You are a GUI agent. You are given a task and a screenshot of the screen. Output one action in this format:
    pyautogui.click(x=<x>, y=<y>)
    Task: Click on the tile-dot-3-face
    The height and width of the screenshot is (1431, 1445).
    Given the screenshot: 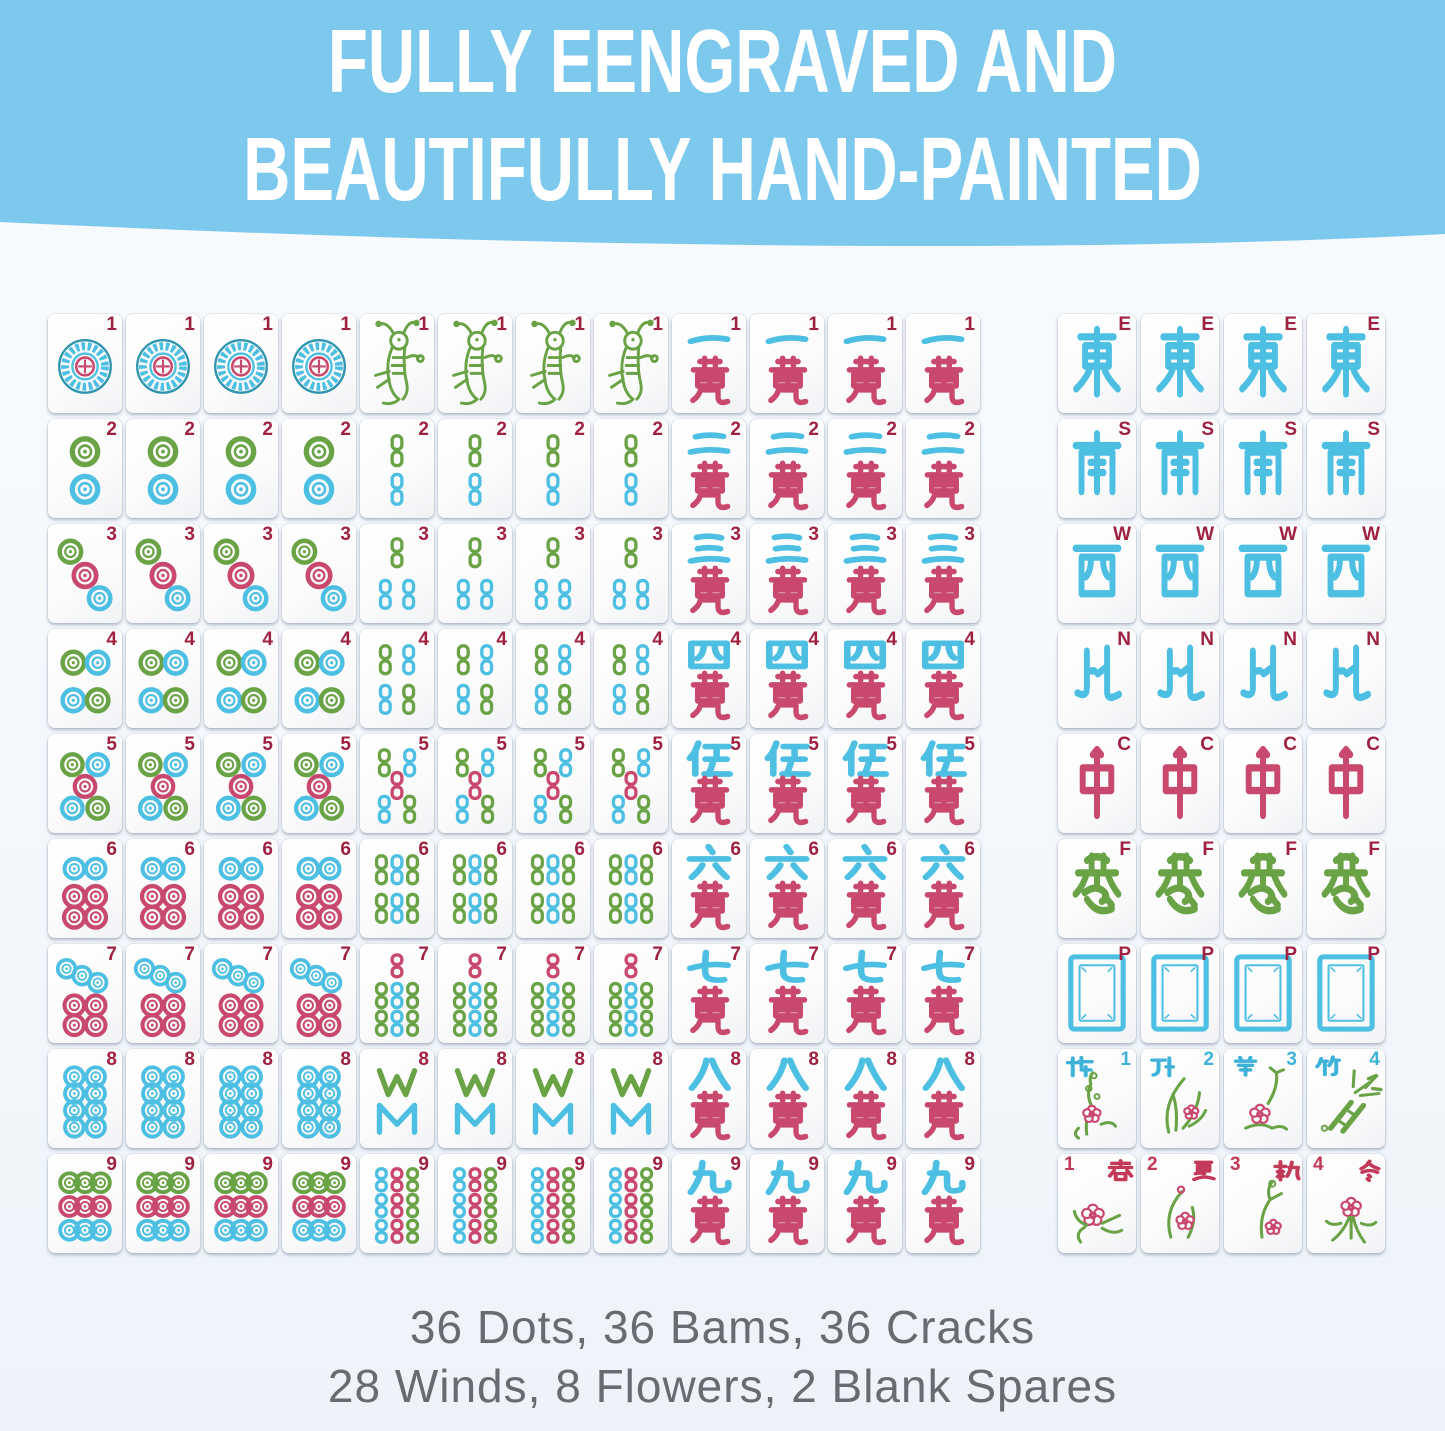 What is the action you would take?
    pyautogui.click(x=163, y=575)
    